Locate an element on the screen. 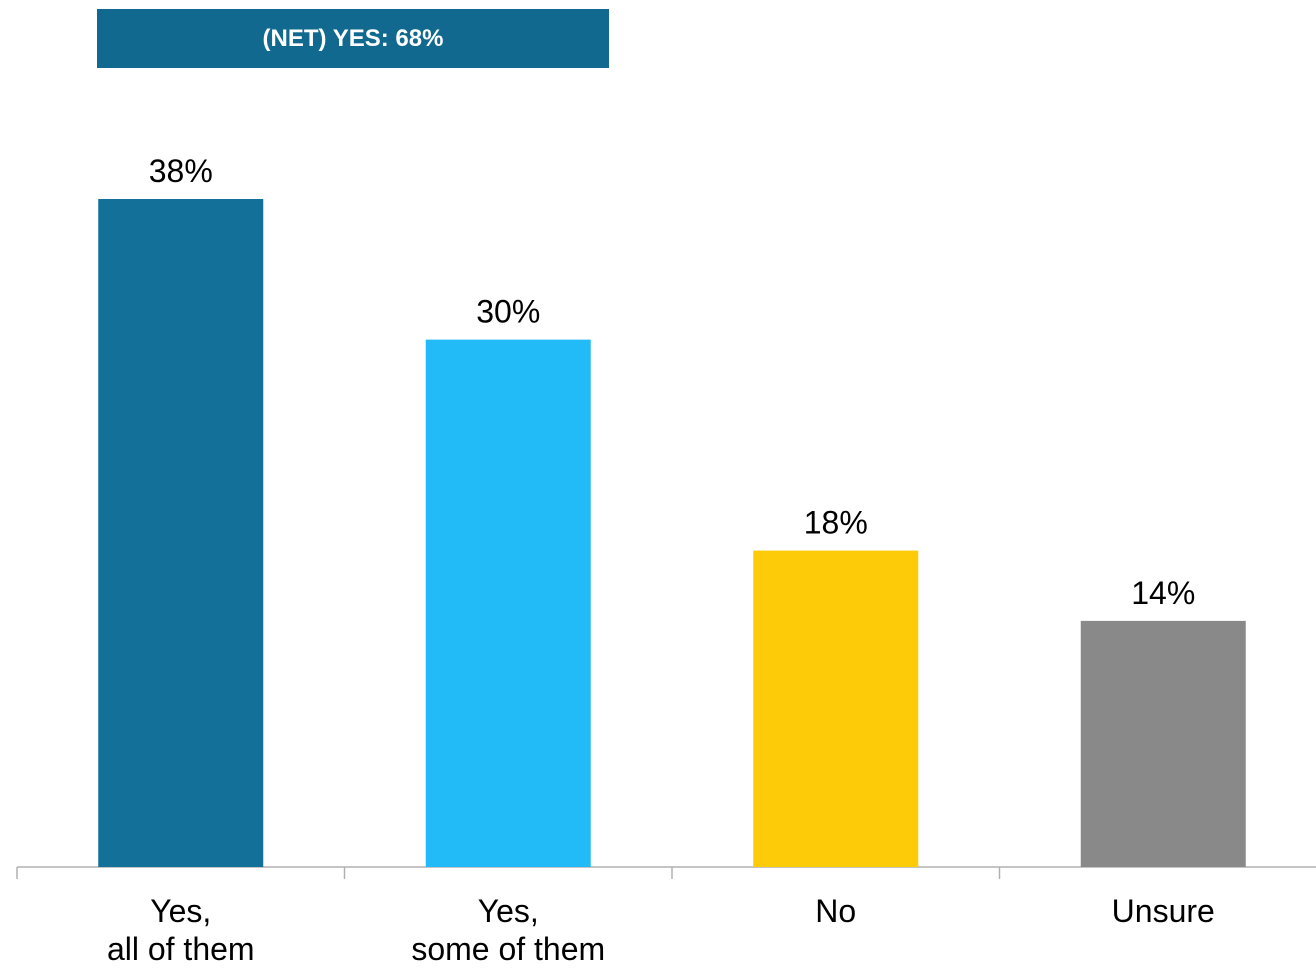 This screenshot has width=1316, height=971. net-yes-banner-text: (NET) YES: 68% is located at coordinates (353, 38).